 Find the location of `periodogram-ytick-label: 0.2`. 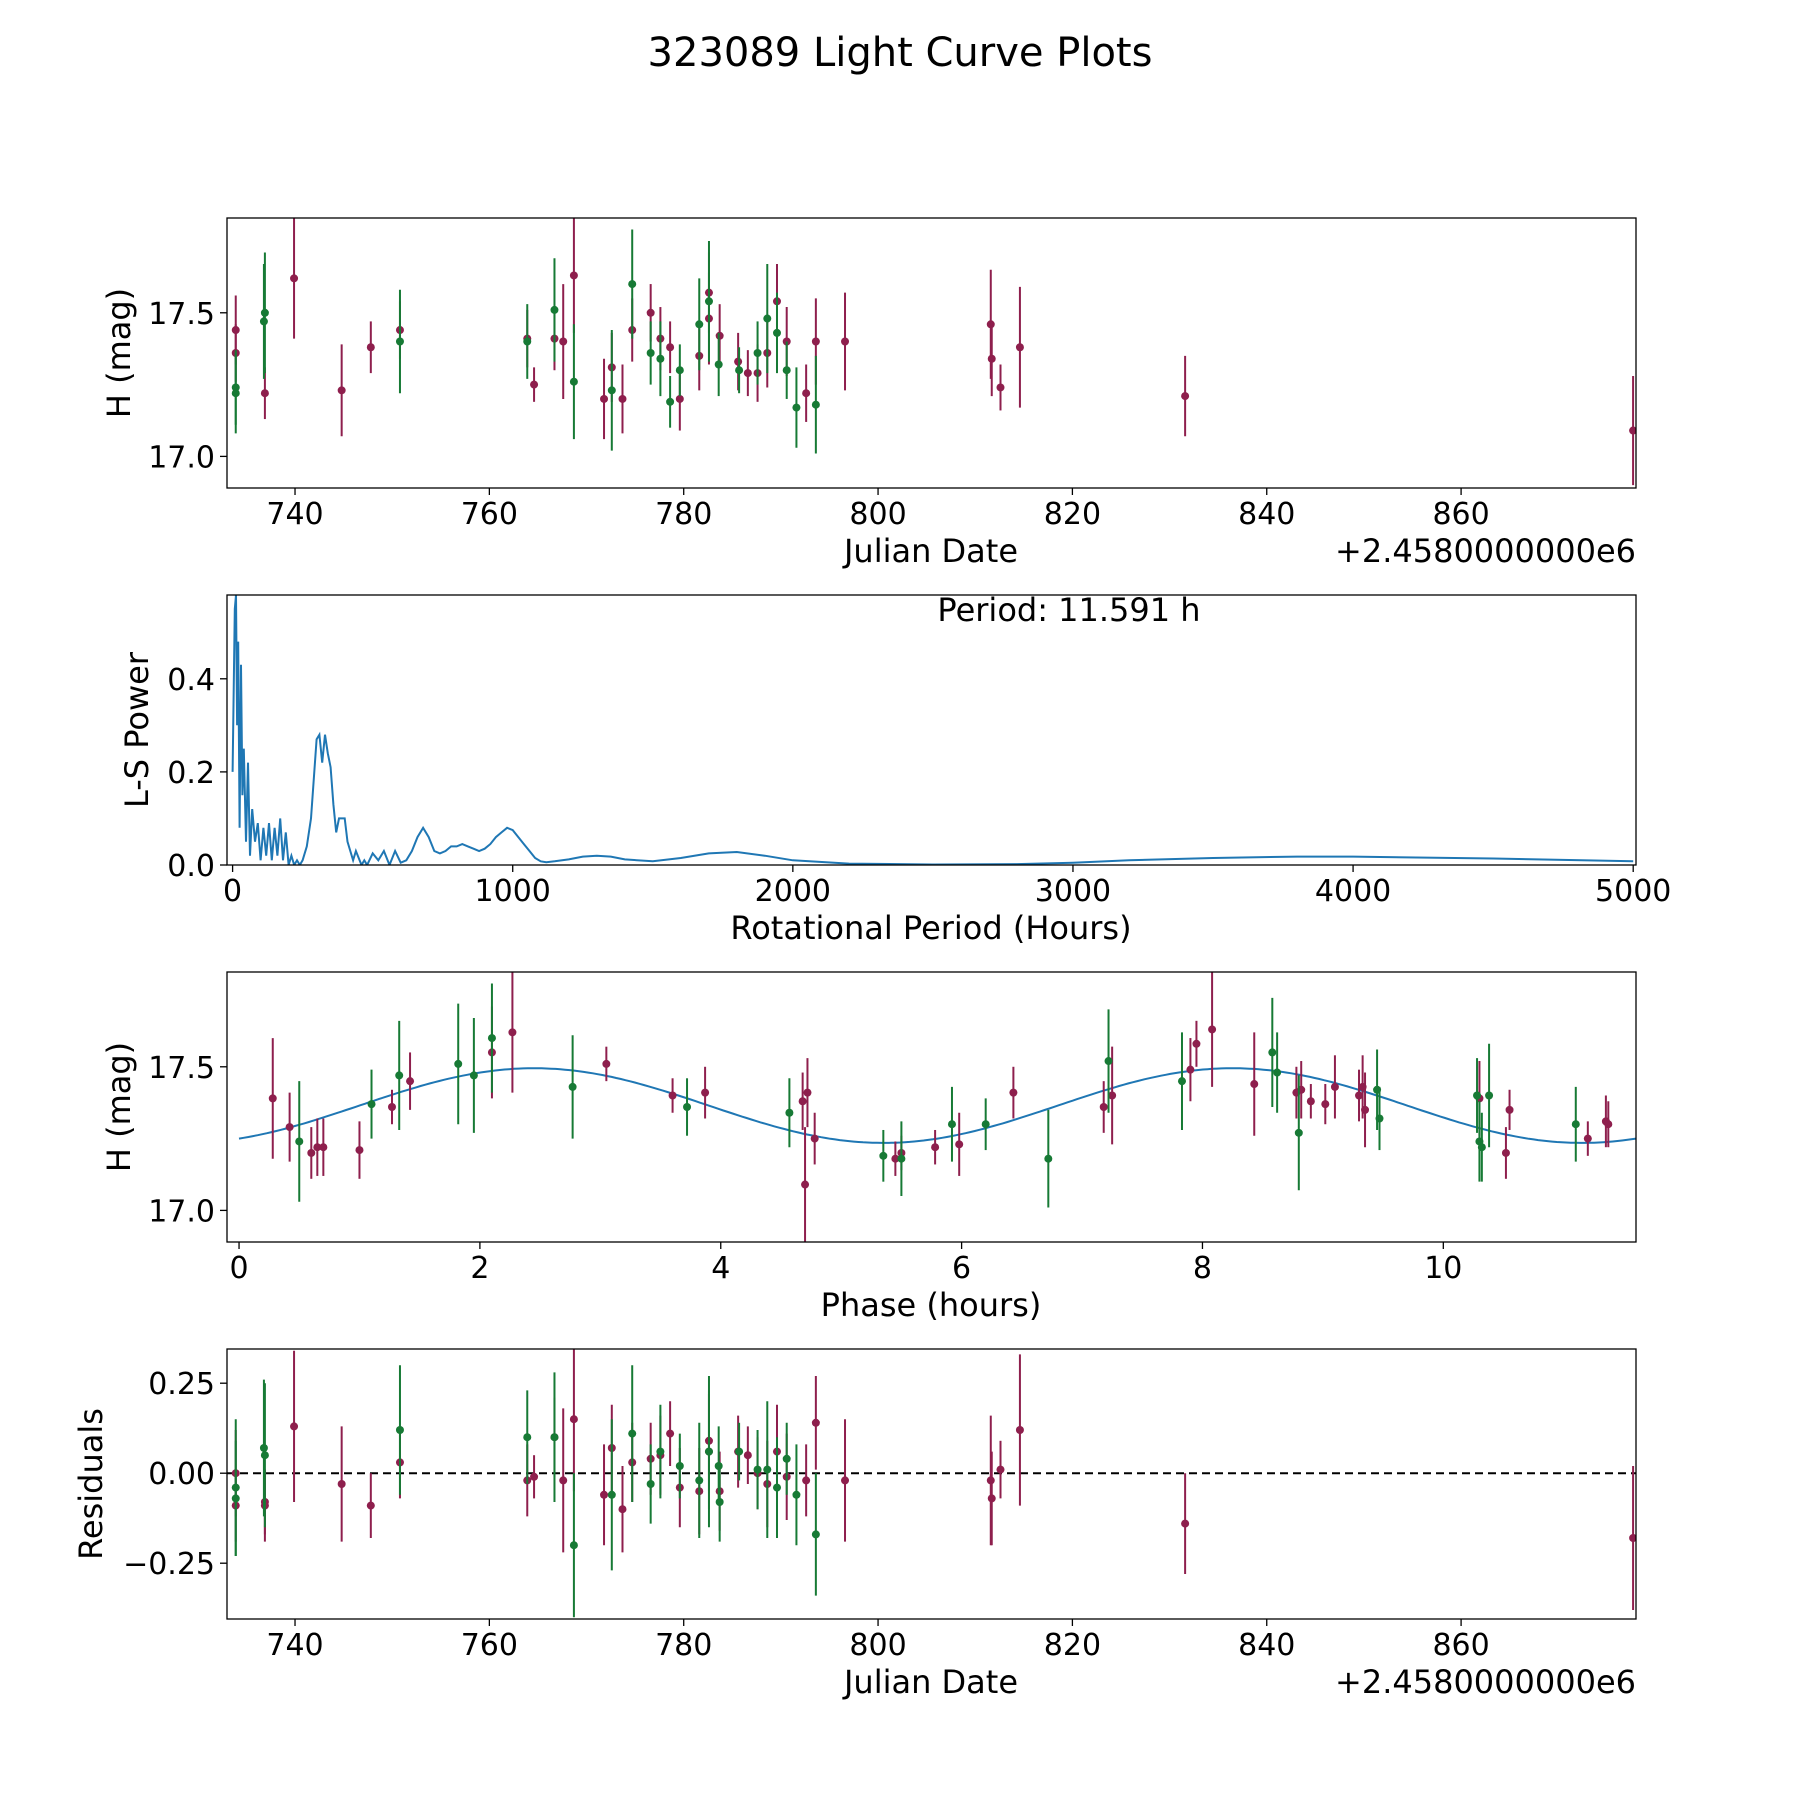

periodogram-ytick-label: 0.2 is located at coordinates (191, 773).